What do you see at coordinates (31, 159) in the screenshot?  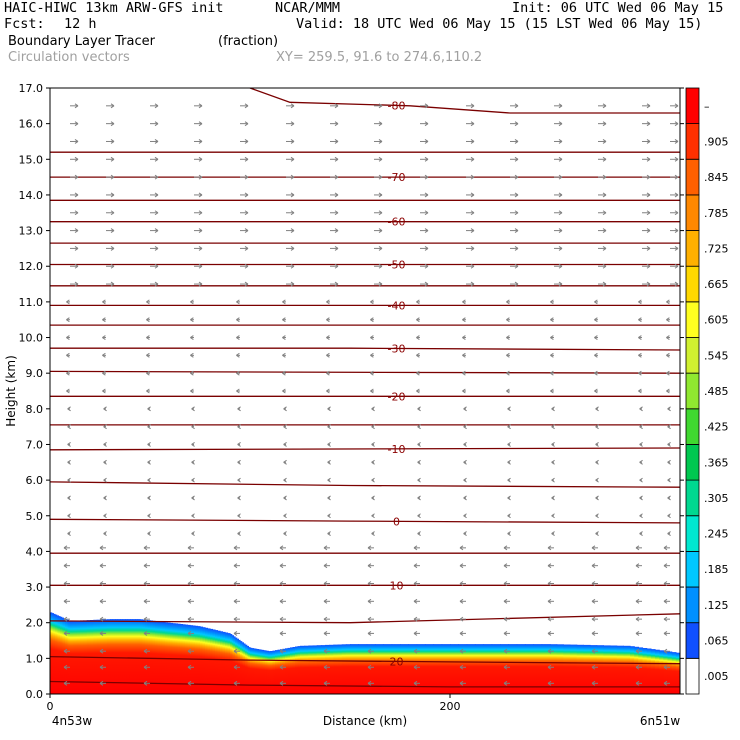 I see `y-tick-label: 15.0` at bounding box center [31, 159].